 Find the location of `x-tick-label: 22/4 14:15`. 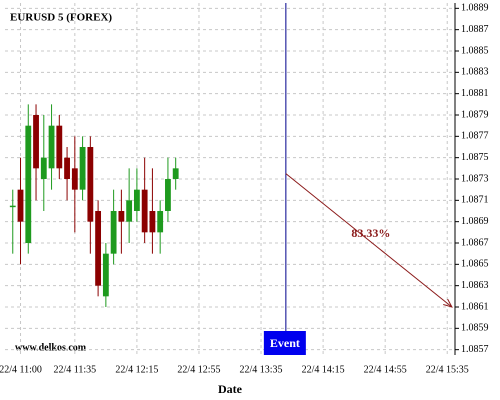

x-tick-label: 22/4 14:15 is located at coordinates (323, 369).